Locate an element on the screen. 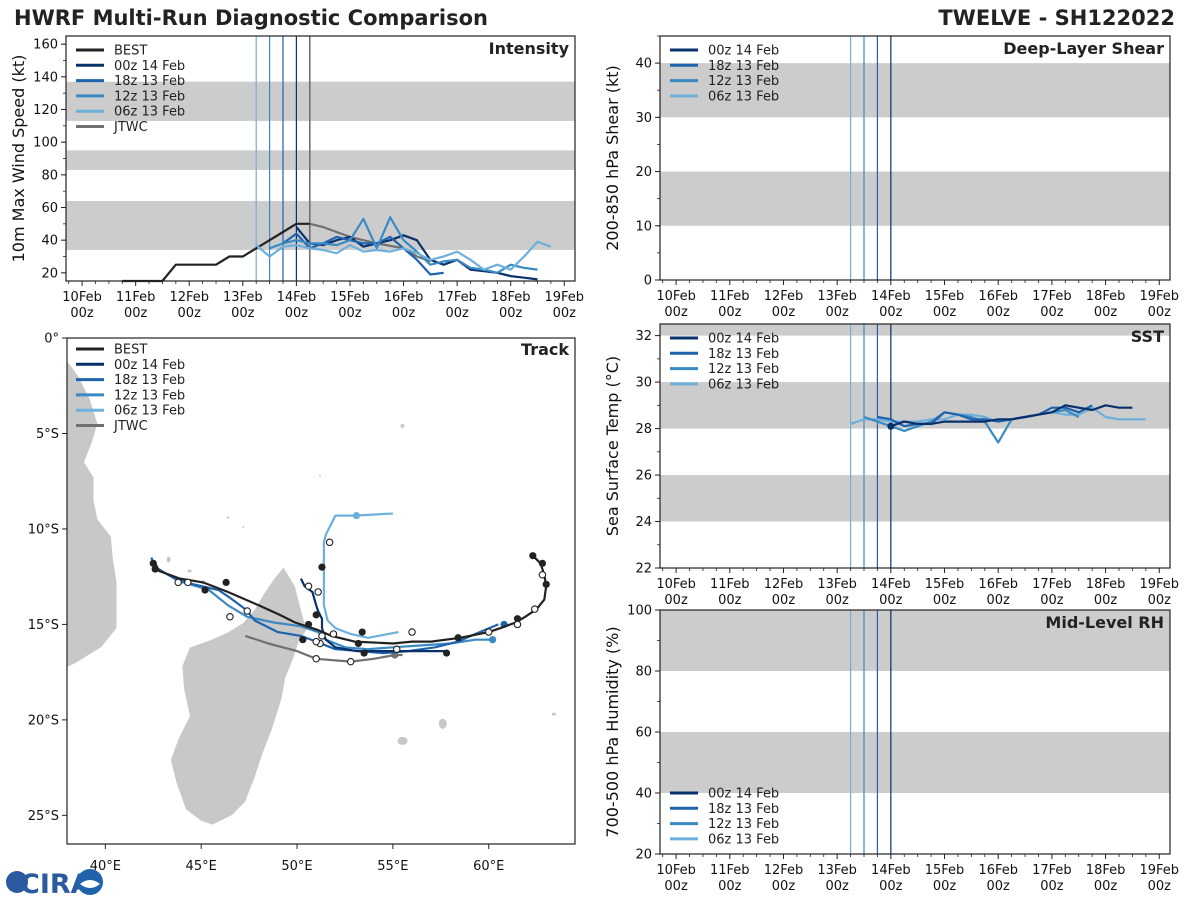 The image size is (1200, 900). comoros-island is located at coordinates (168, 559).